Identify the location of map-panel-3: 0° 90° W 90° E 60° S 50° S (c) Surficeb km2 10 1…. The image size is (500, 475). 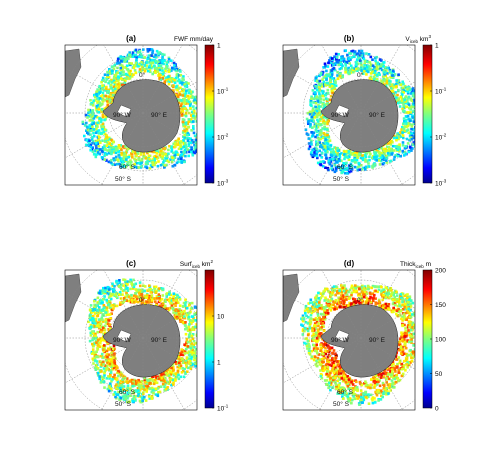
(146, 336).